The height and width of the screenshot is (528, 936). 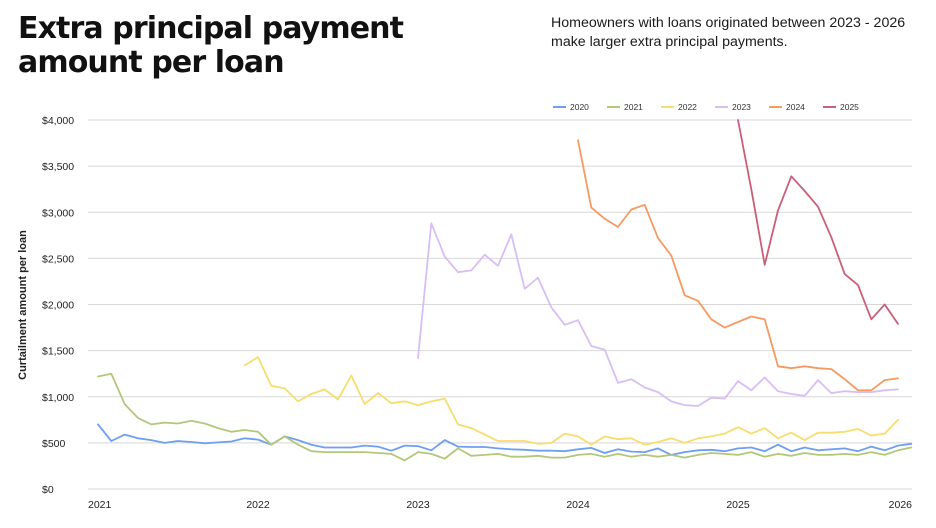 I want to click on y-tick-label: $1,000, so click(x=58, y=398).